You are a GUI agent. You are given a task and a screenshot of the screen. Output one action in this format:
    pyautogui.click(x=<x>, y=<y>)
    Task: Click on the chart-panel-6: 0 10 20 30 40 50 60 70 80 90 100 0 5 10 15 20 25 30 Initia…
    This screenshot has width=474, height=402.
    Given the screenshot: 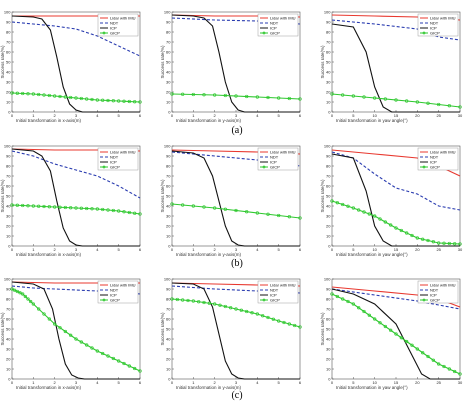 What is the action you would take?
    pyautogui.click(x=391, y=200)
    